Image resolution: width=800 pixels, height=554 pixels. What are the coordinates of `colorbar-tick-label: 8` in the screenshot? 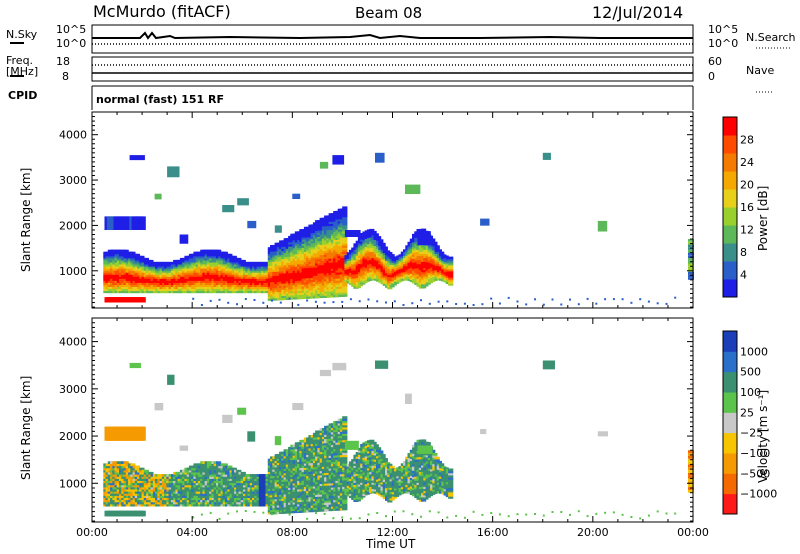 It's located at (743, 252).